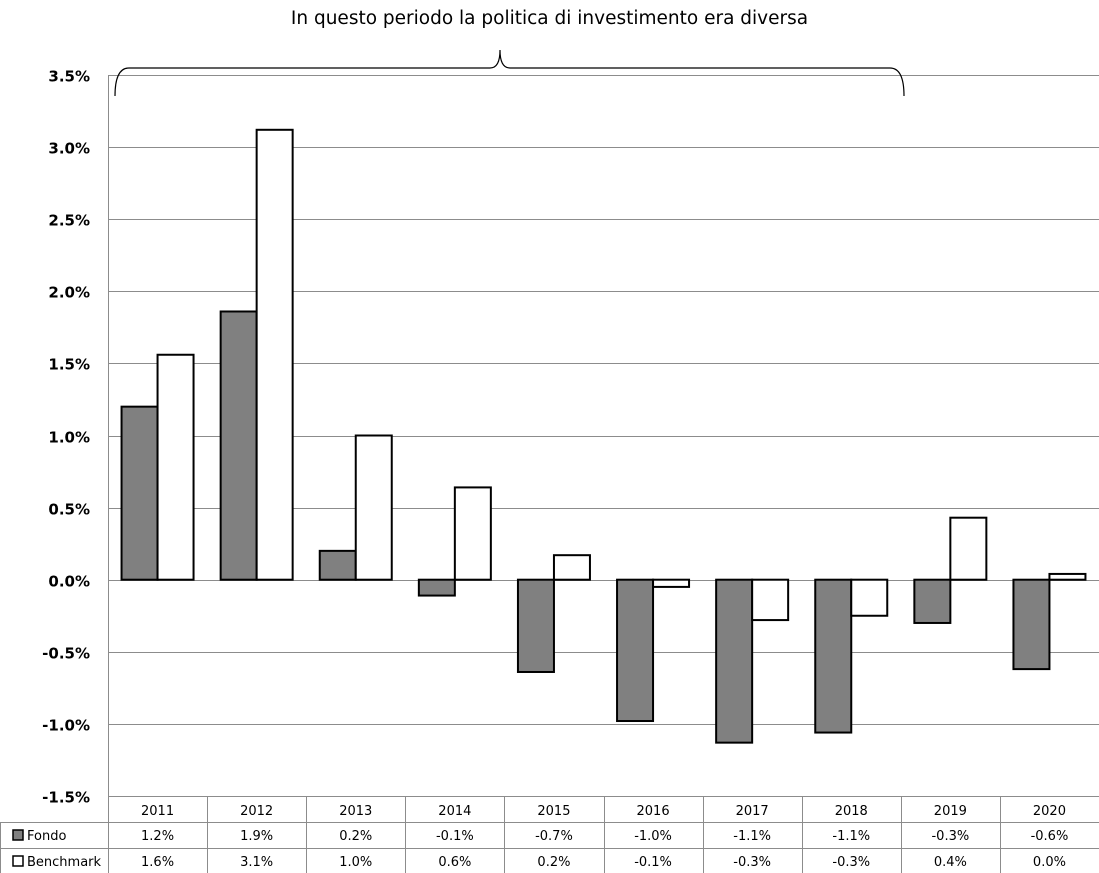 Image resolution: width=1099 pixels, height=873 pixels. What do you see at coordinates (69, 149) in the screenshot?
I see `y-tick-label: 3.0%` at bounding box center [69, 149].